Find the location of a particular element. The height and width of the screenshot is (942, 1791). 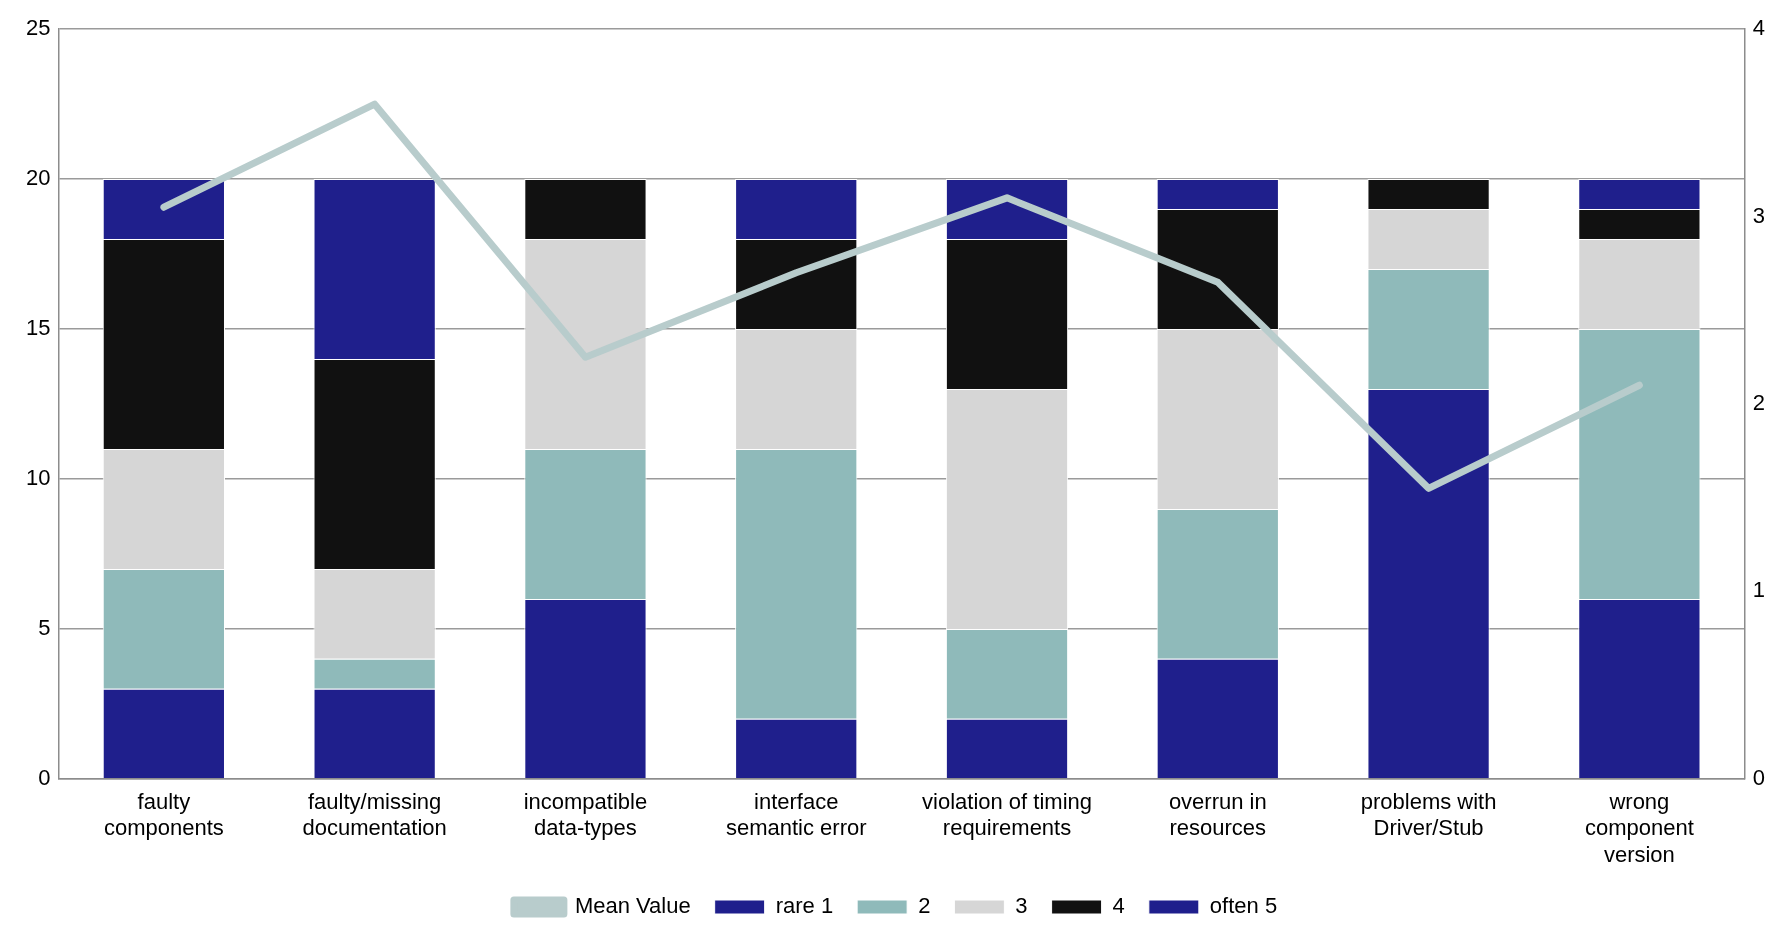

x-tick-label: wrong component version is located at coordinates (1639, 828).